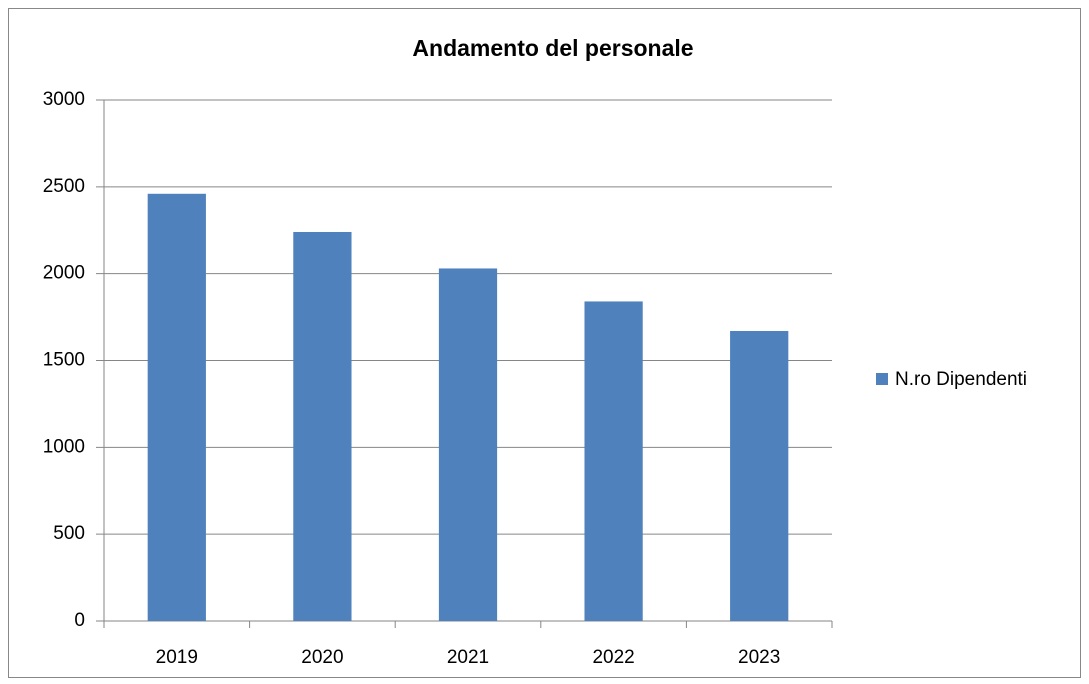 The height and width of the screenshot is (684, 1089). Describe the element at coordinates (468, 657) in the screenshot. I see `x-tick-label: 2021` at that location.